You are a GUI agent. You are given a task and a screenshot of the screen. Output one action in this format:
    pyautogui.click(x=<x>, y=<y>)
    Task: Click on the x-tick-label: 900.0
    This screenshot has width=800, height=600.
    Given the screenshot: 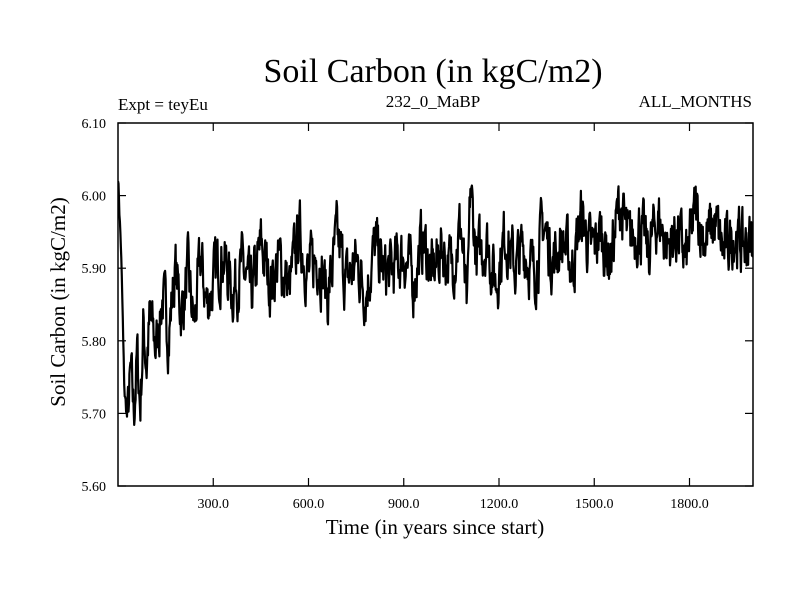 What is the action you would take?
    pyautogui.click(x=404, y=504)
    